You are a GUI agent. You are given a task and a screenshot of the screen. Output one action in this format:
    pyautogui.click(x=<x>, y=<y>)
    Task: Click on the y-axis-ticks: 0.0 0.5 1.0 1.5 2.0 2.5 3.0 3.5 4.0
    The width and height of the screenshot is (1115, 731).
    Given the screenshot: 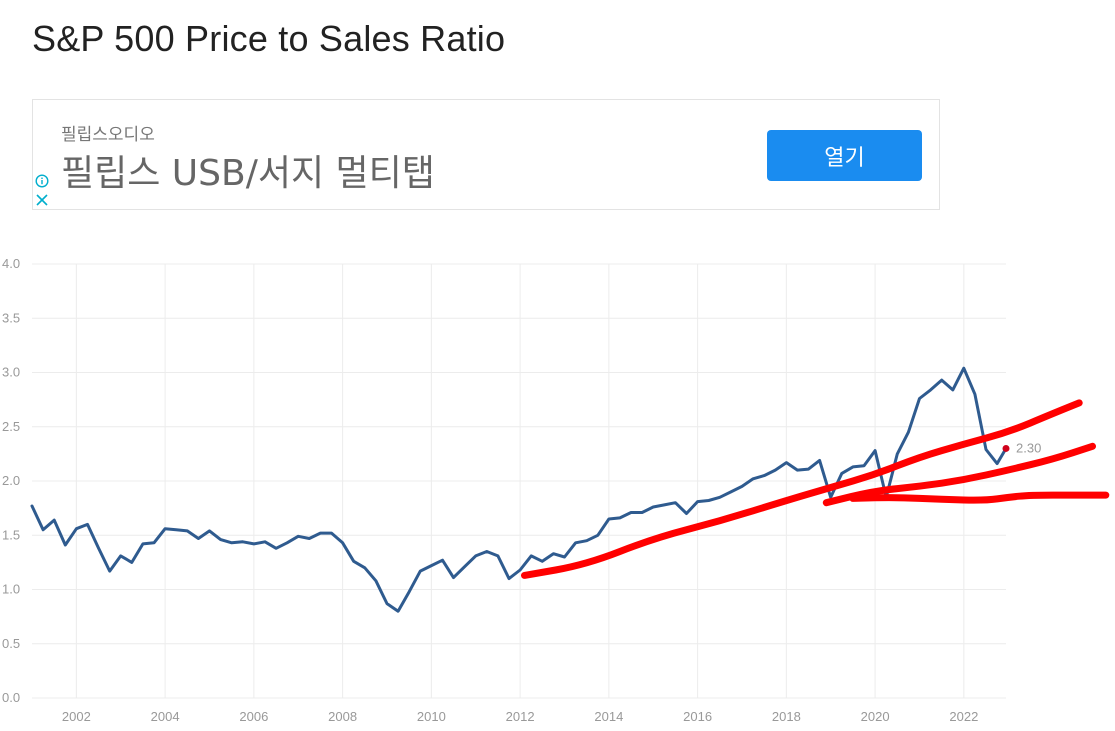 What is the action you would take?
    pyautogui.click(x=11, y=480)
    